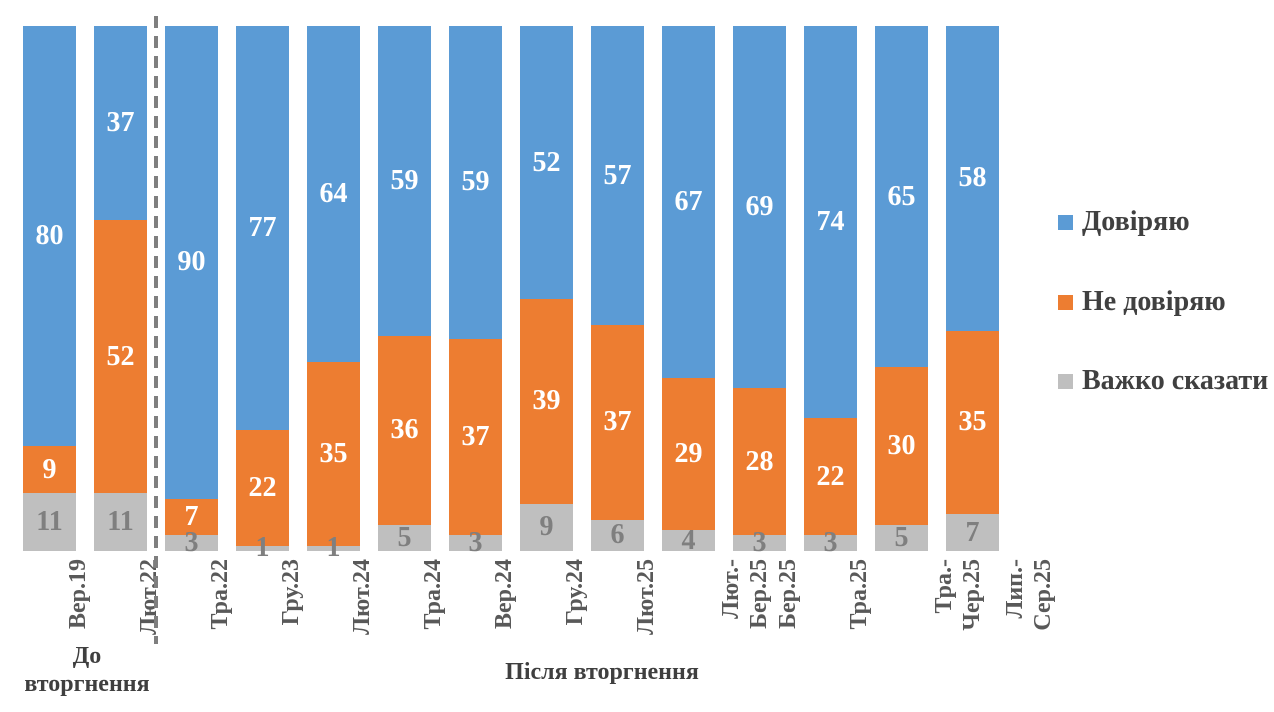  I want to click on legend-item: Не довіряю, so click(1142, 302).